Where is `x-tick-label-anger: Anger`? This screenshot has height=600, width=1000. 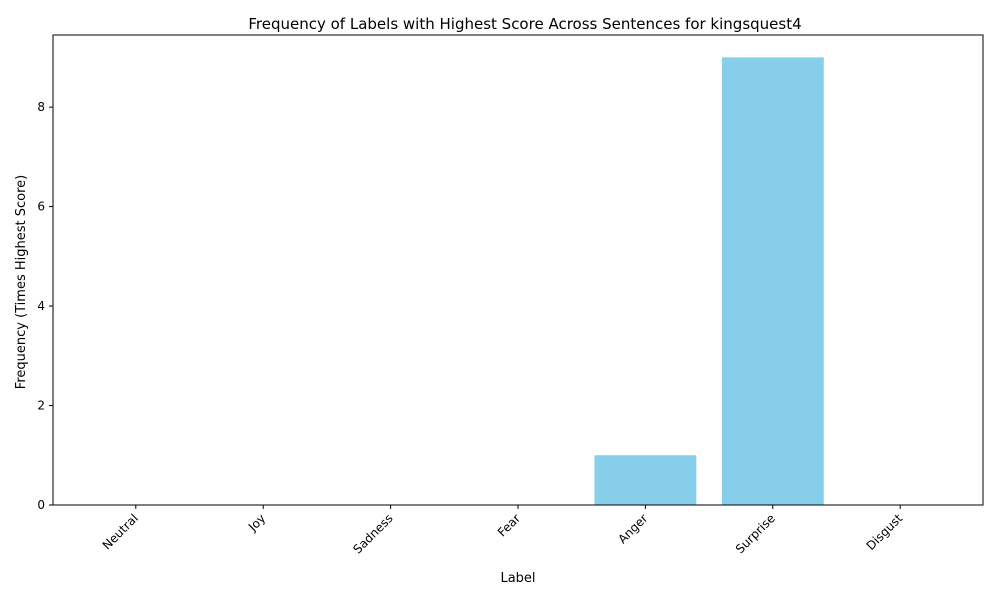 x-tick-label-anger: Anger is located at coordinates (632, 528).